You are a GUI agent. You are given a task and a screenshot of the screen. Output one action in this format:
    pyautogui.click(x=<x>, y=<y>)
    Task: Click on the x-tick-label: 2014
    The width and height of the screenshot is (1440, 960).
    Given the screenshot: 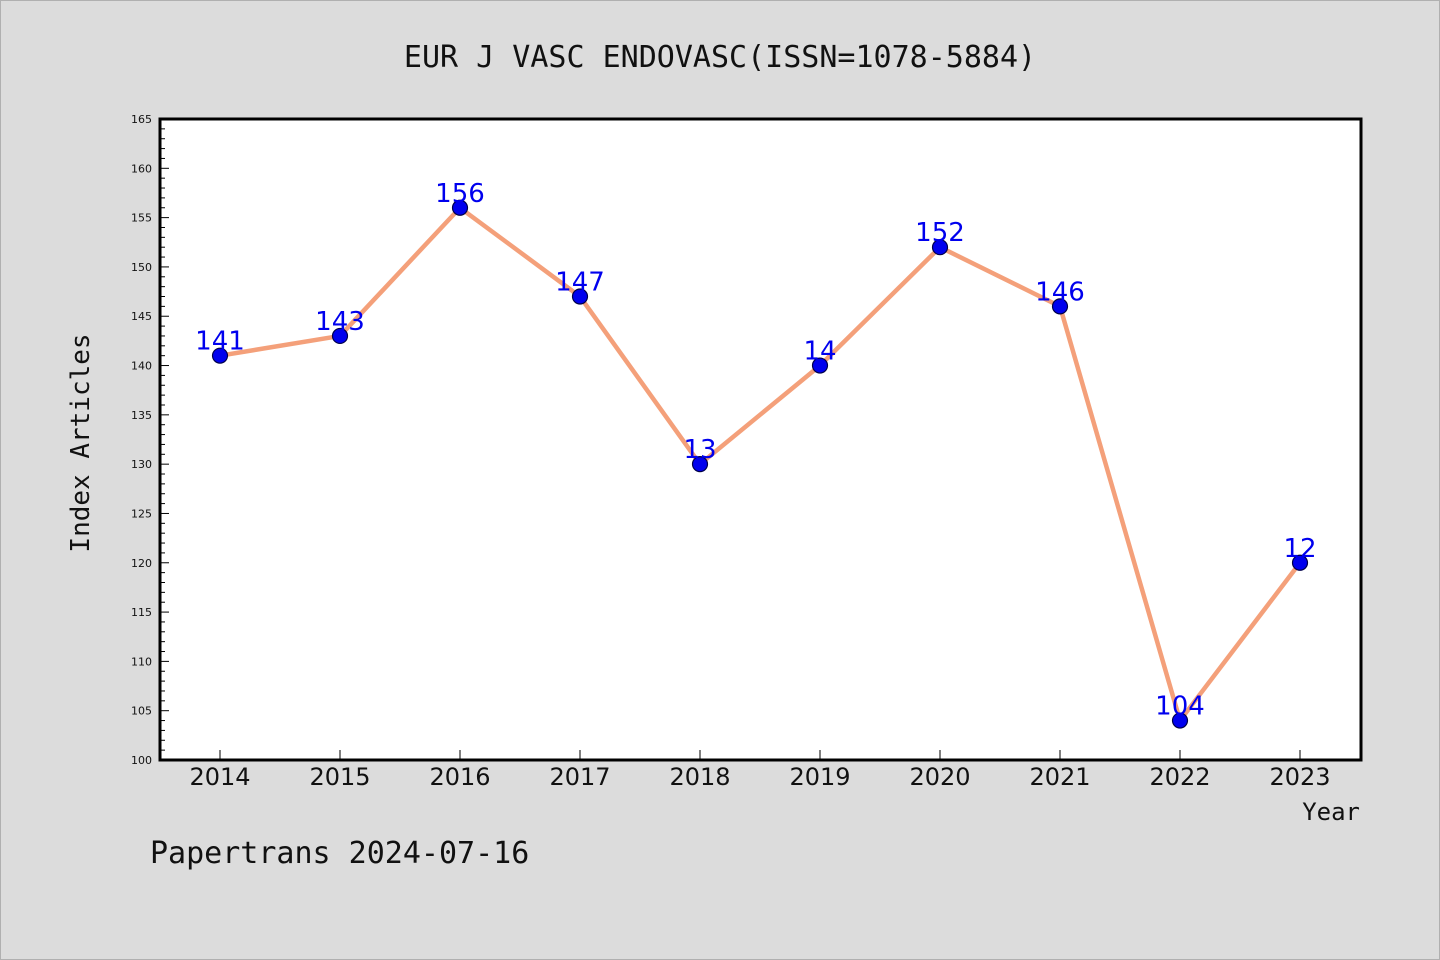 What is the action you would take?
    pyautogui.click(x=219, y=777)
    